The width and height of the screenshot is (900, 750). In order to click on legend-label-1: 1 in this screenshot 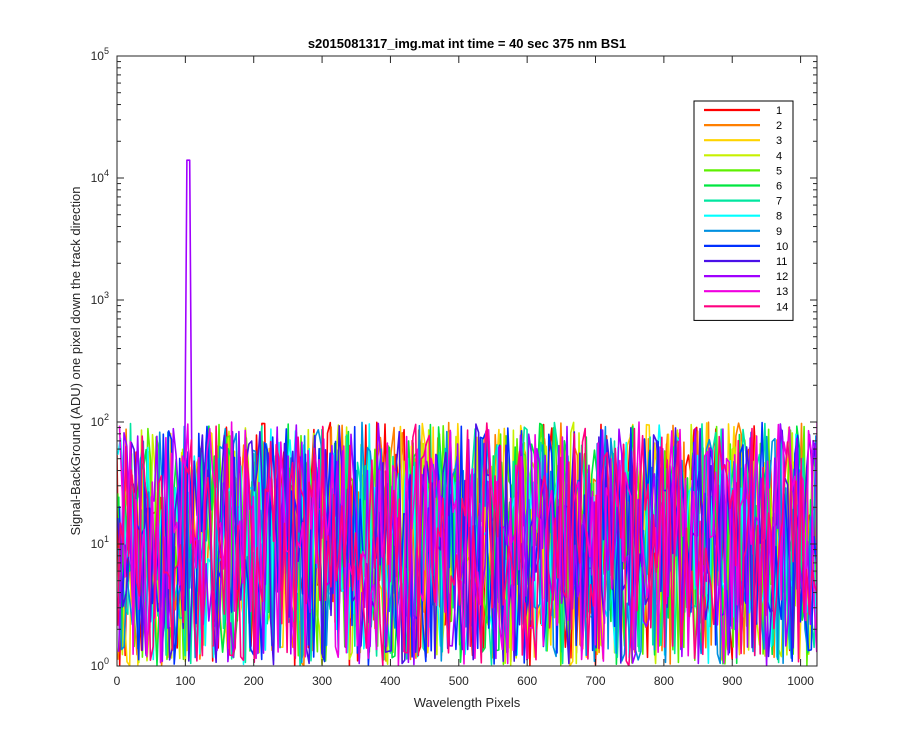, I will do `click(779, 111)`.